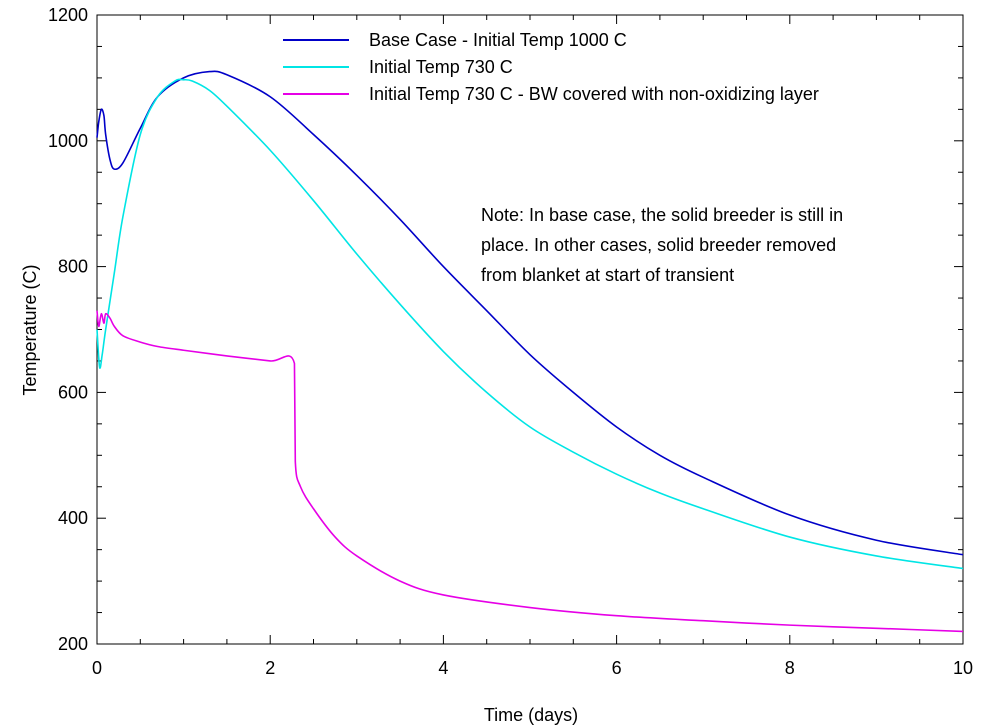  Describe the element at coordinates (73, 644) in the screenshot. I see `y-tick-label: 200` at that location.